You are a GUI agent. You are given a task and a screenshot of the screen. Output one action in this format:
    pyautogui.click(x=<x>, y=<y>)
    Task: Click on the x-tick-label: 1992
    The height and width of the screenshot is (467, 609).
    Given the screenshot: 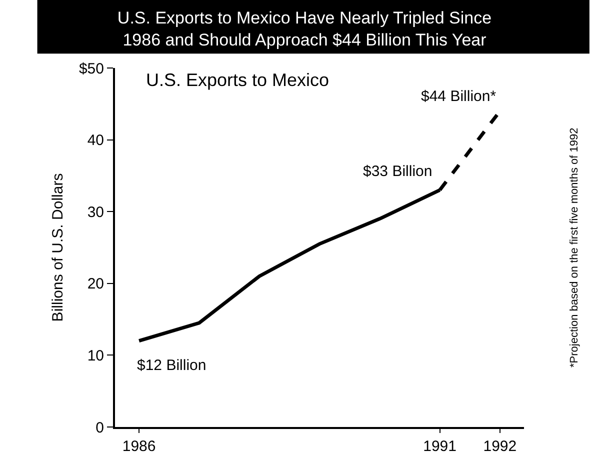 What is the action you would take?
    pyautogui.click(x=500, y=446)
    